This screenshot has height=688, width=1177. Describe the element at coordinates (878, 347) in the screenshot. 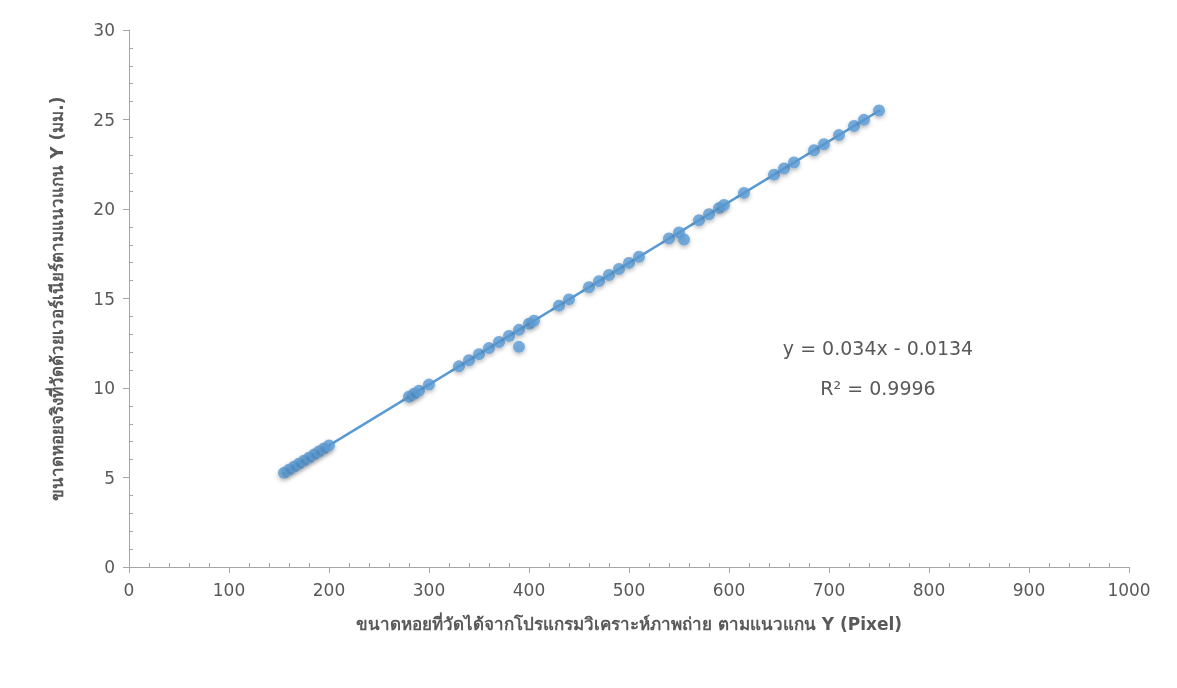

I see `annotation: y = 0.034x - 0.0134` at that location.